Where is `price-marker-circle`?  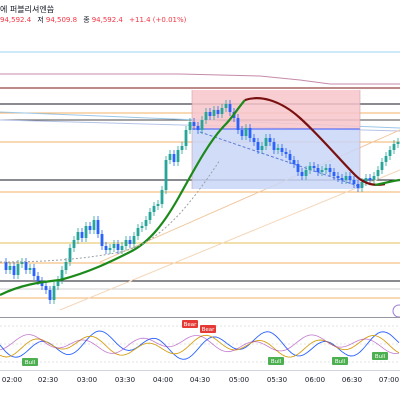
price-marker-circle is located at coordinates (396, 311).